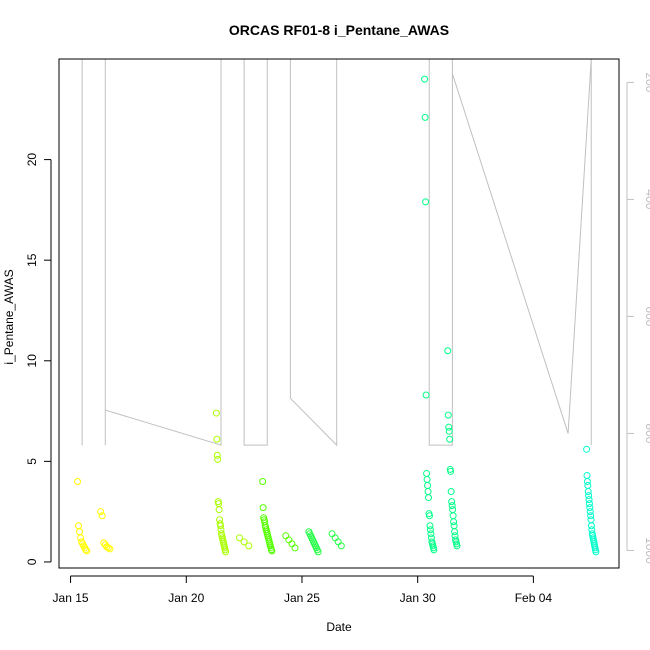 The image size is (650, 650). Describe the element at coordinates (646, 316) in the screenshot. I see `y2-tick-label: 600` at that location.